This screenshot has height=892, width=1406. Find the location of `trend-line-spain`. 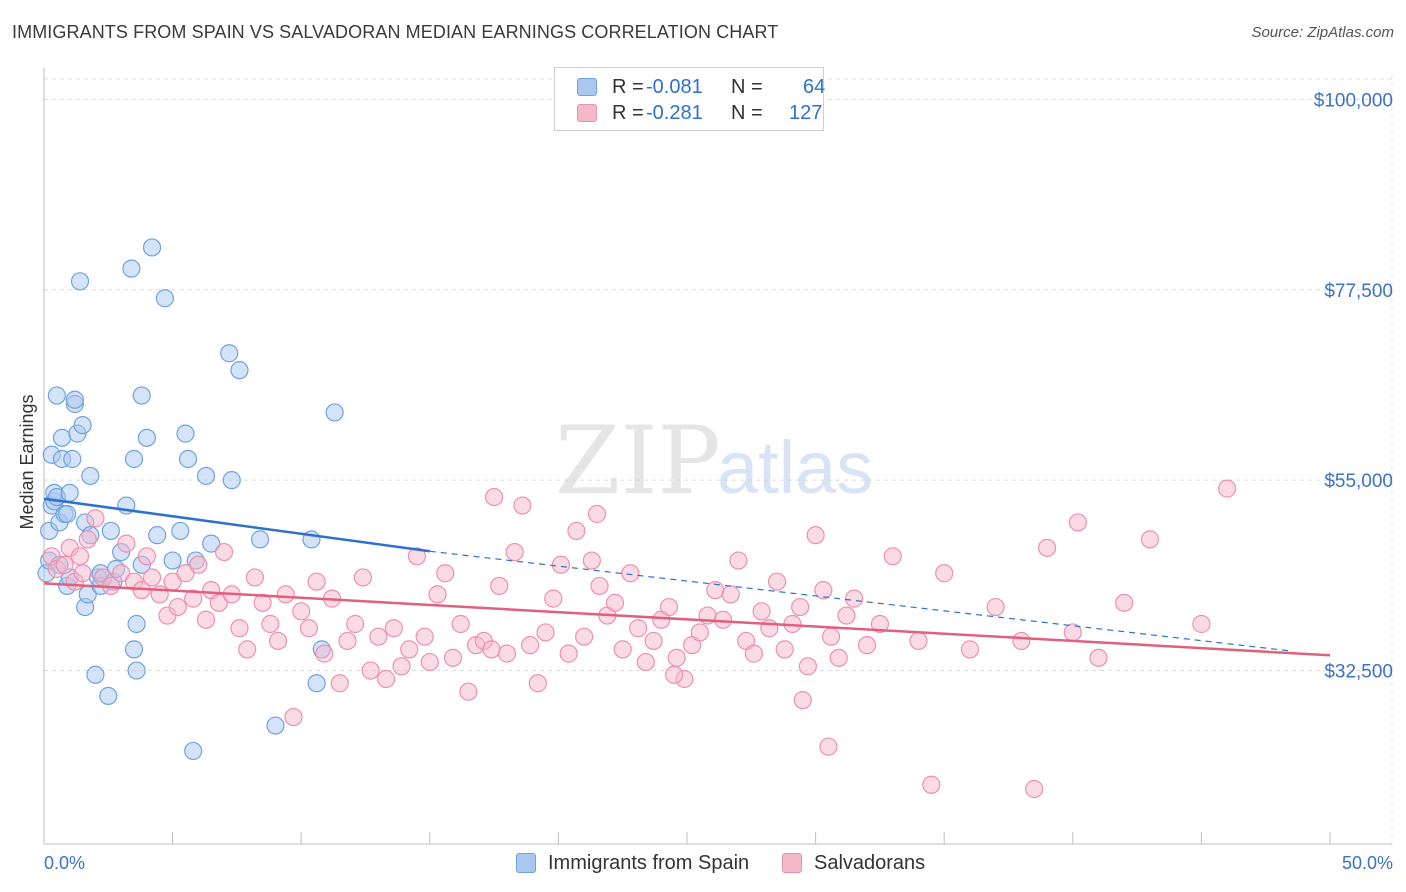

trend-line-spain is located at coordinates (236, 525).